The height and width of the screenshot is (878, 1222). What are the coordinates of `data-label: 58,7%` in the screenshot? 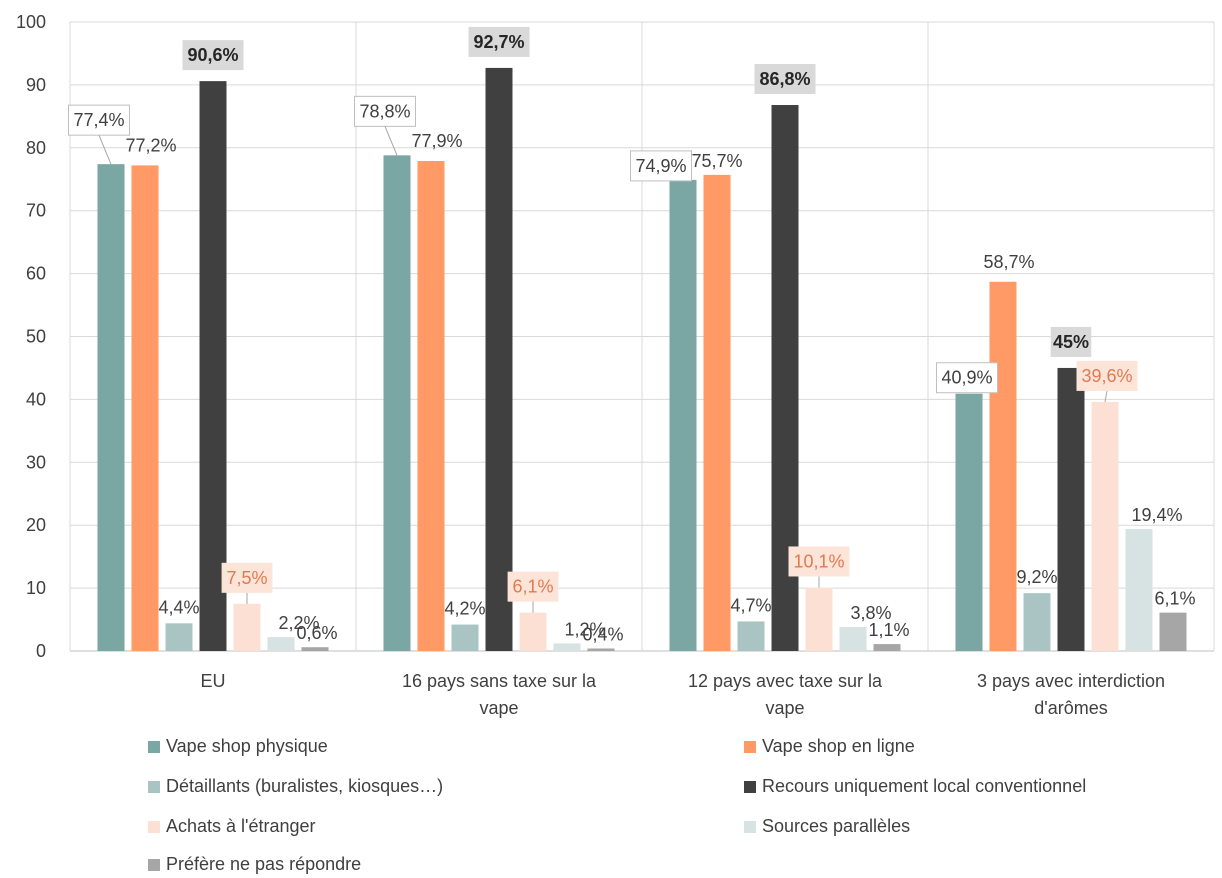 It's located at (1008, 262).